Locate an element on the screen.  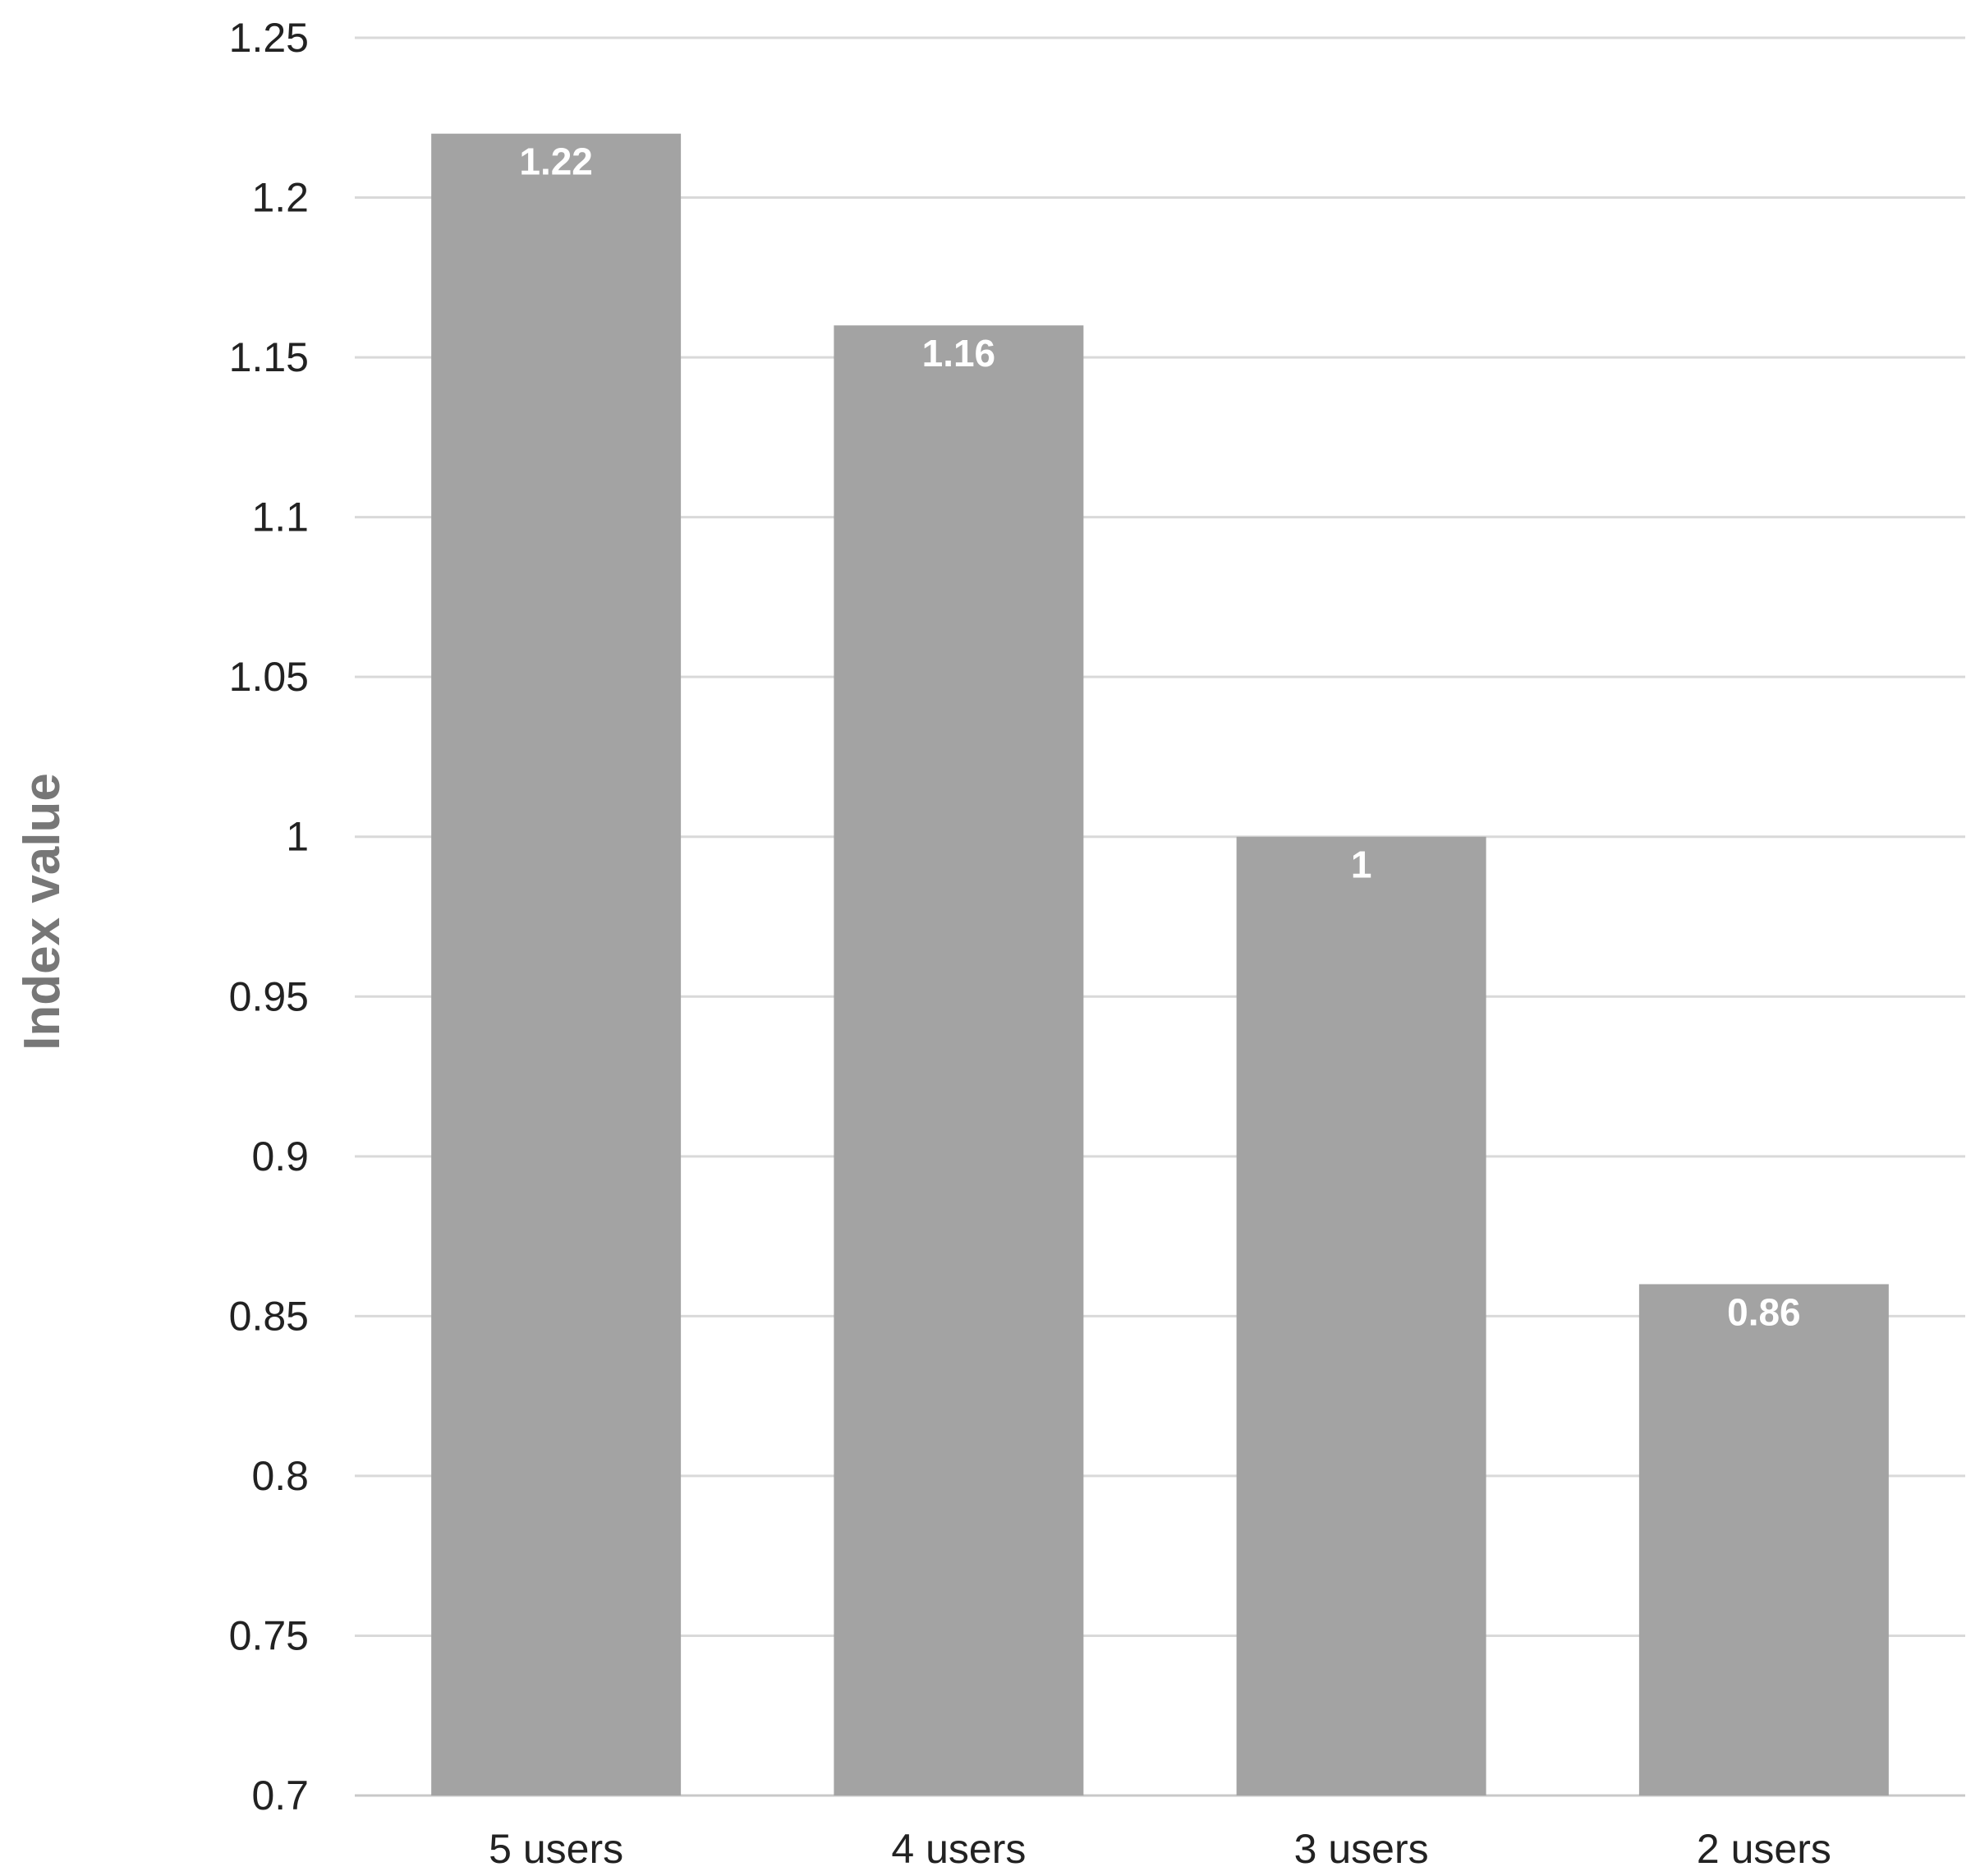
y-tick-label: 1.05 is located at coordinates (269, 677).